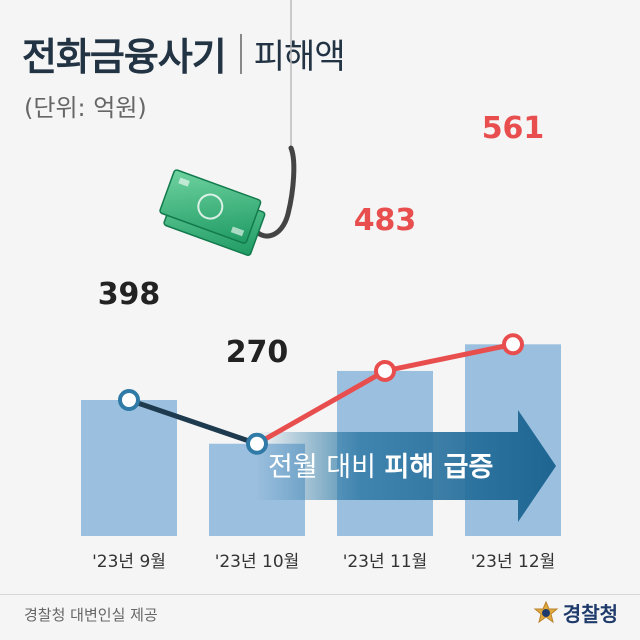 The width and height of the screenshot is (640, 640). Describe the element at coordinates (299, 57) in the screenshot. I see `page-subtitle: 피해액` at that location.